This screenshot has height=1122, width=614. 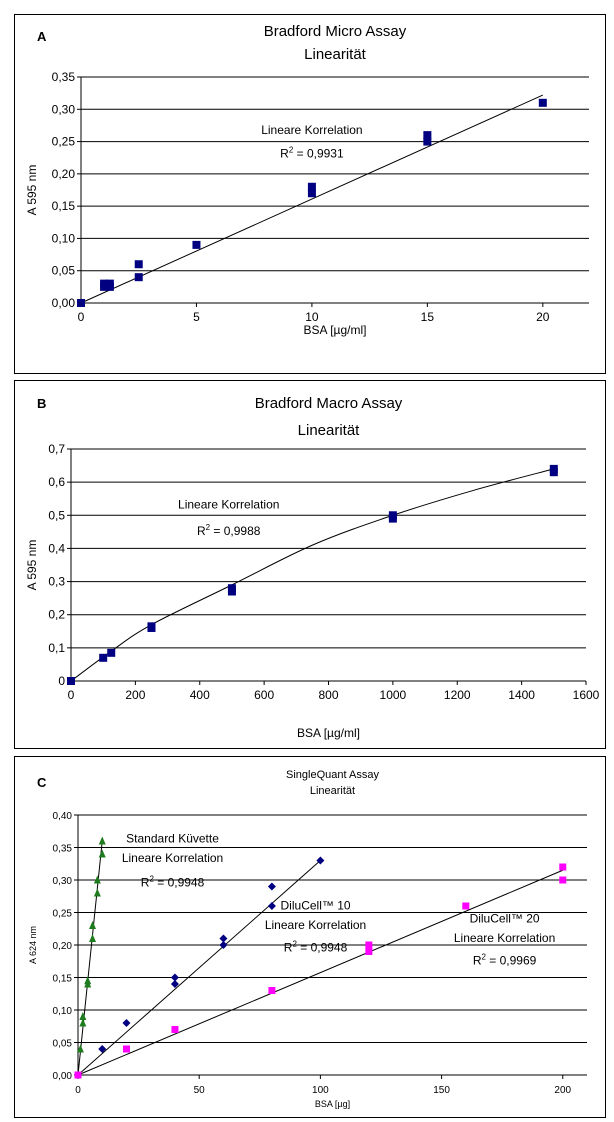 I want to click on annotation-value: = 0,9969, so click(x=511, y=961).